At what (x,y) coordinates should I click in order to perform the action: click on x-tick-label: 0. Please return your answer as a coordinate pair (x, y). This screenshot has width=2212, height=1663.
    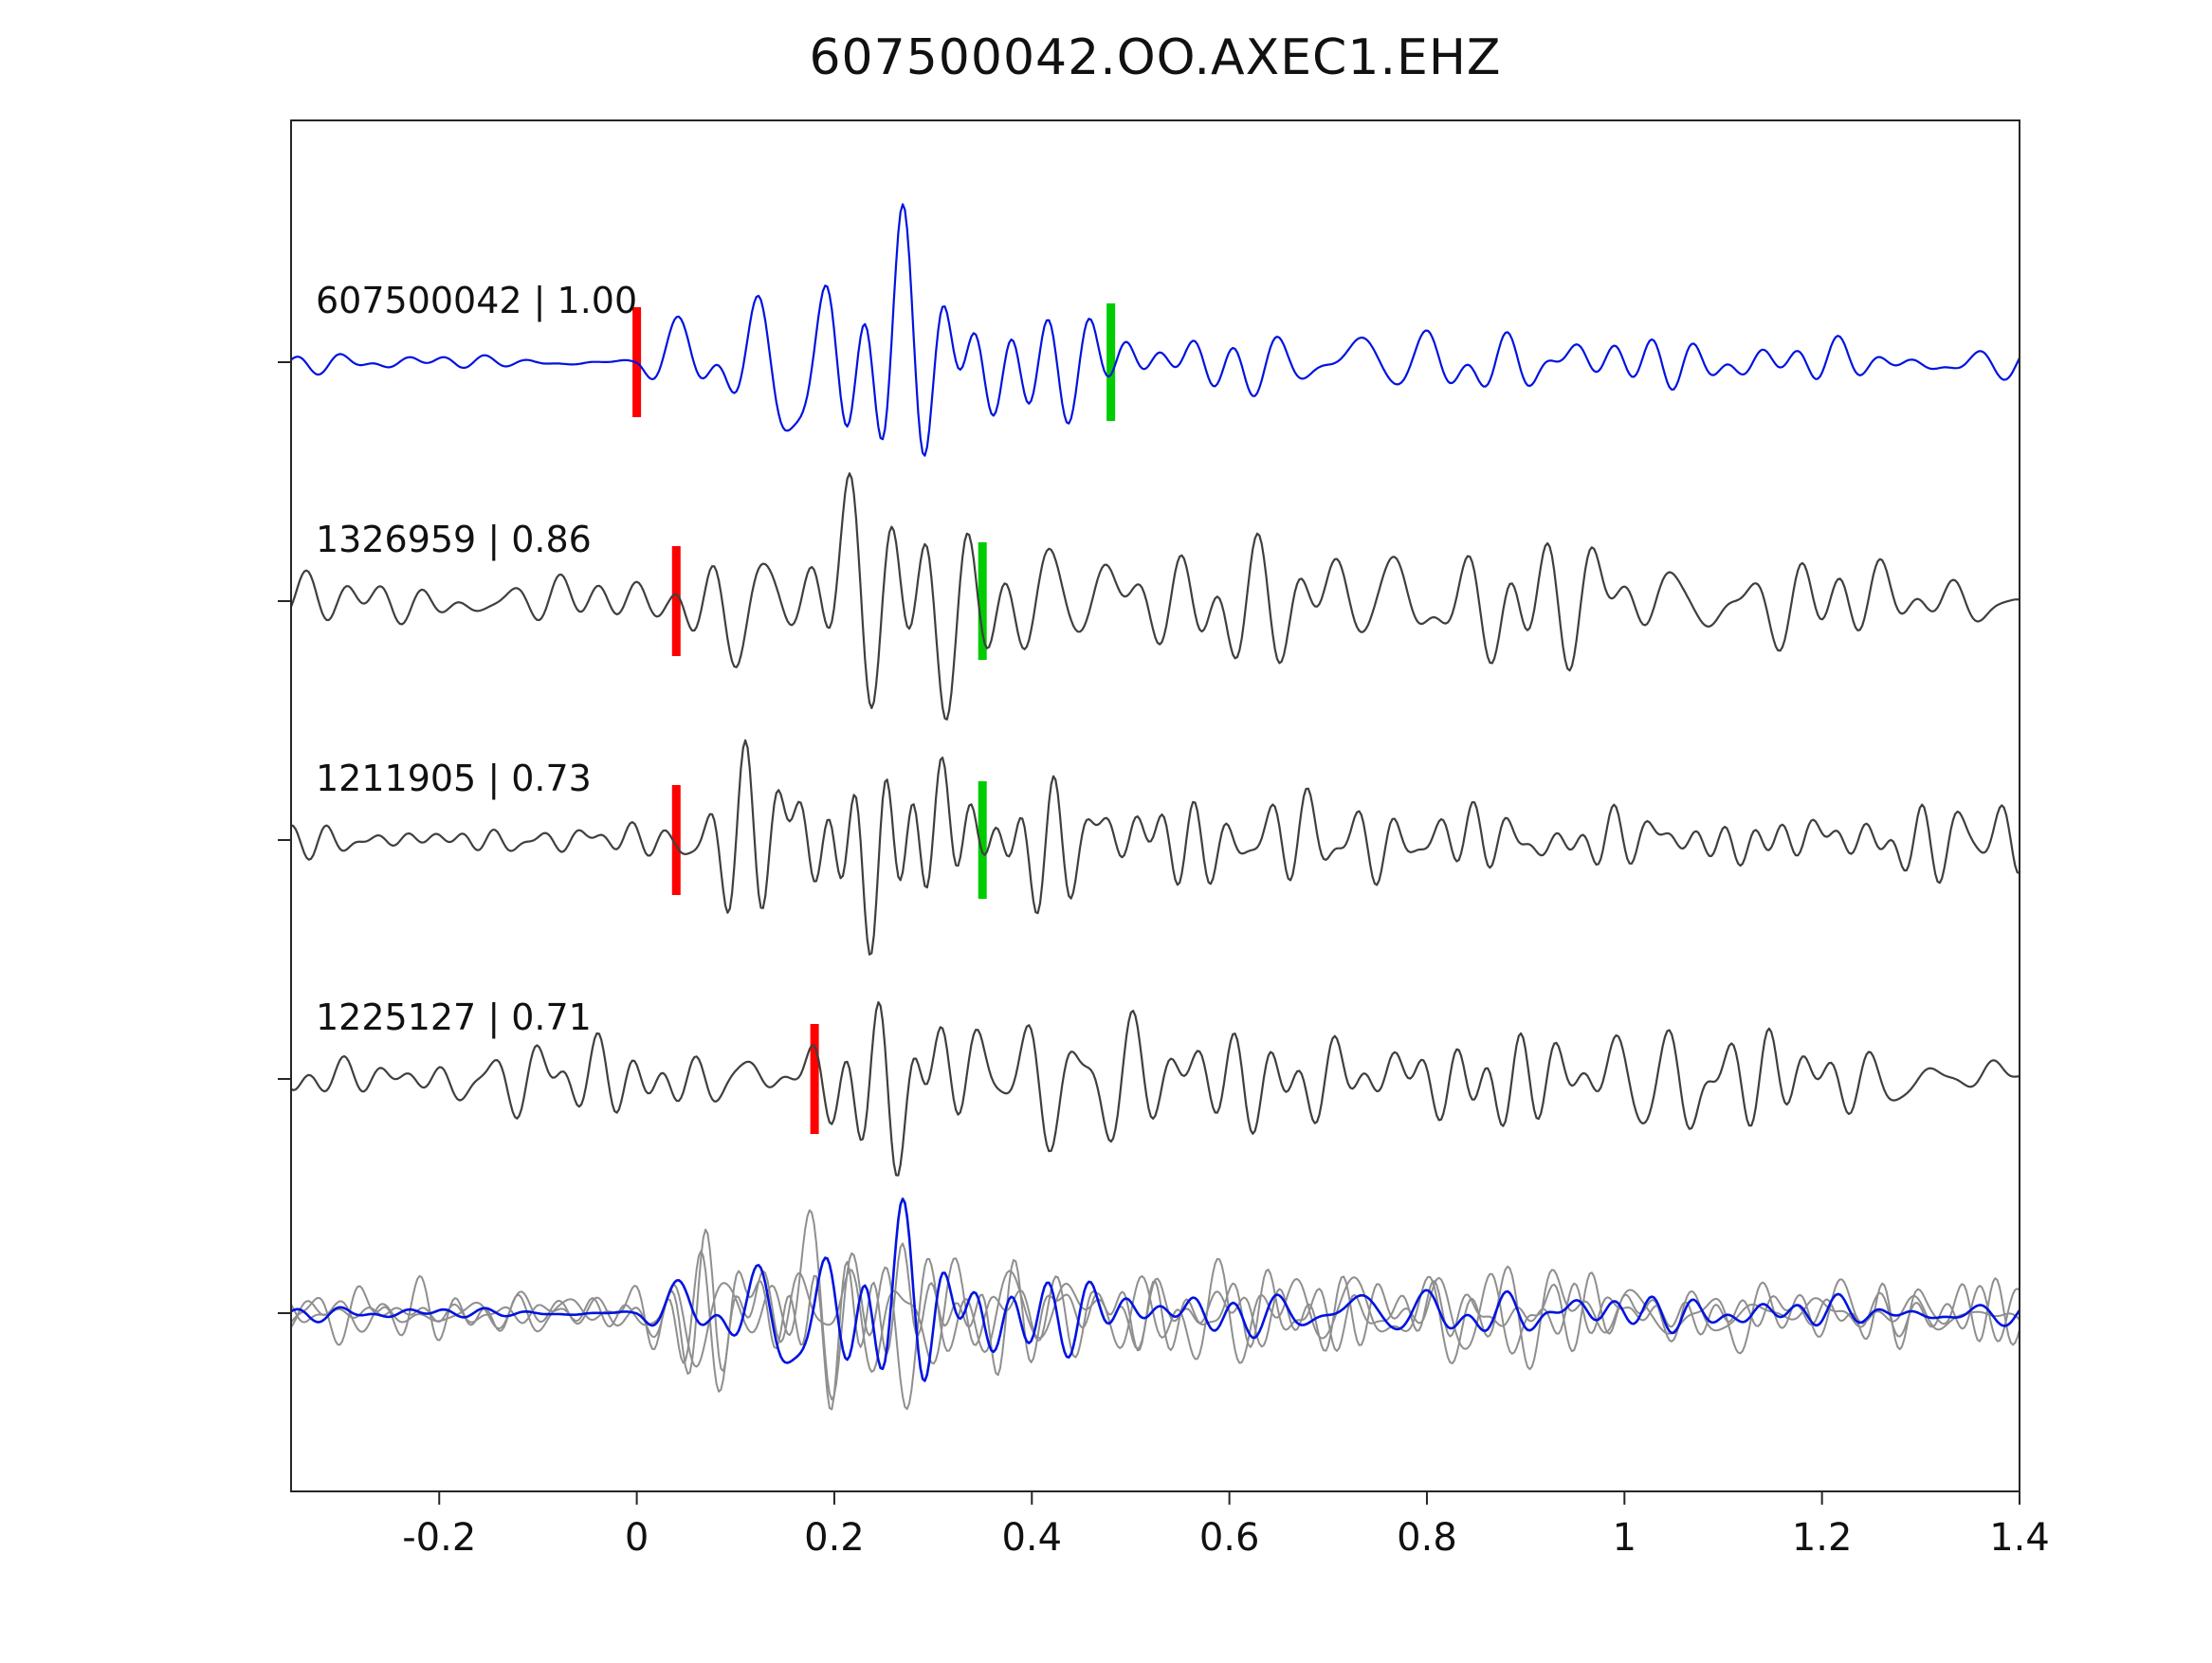
    Looking at the image, I should click on (637, 1538).